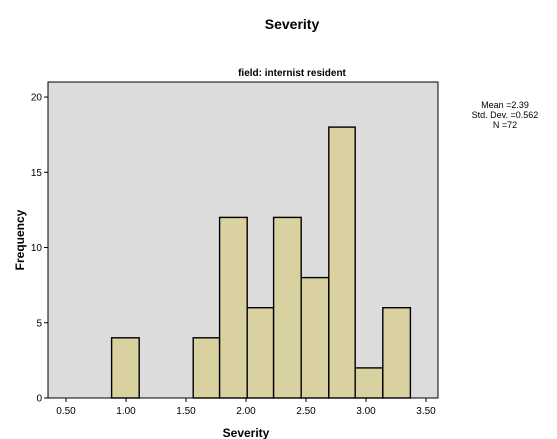 This screenshot has height=439, width=557. I want to click on y-tick-label: 20, so click(37, 98).